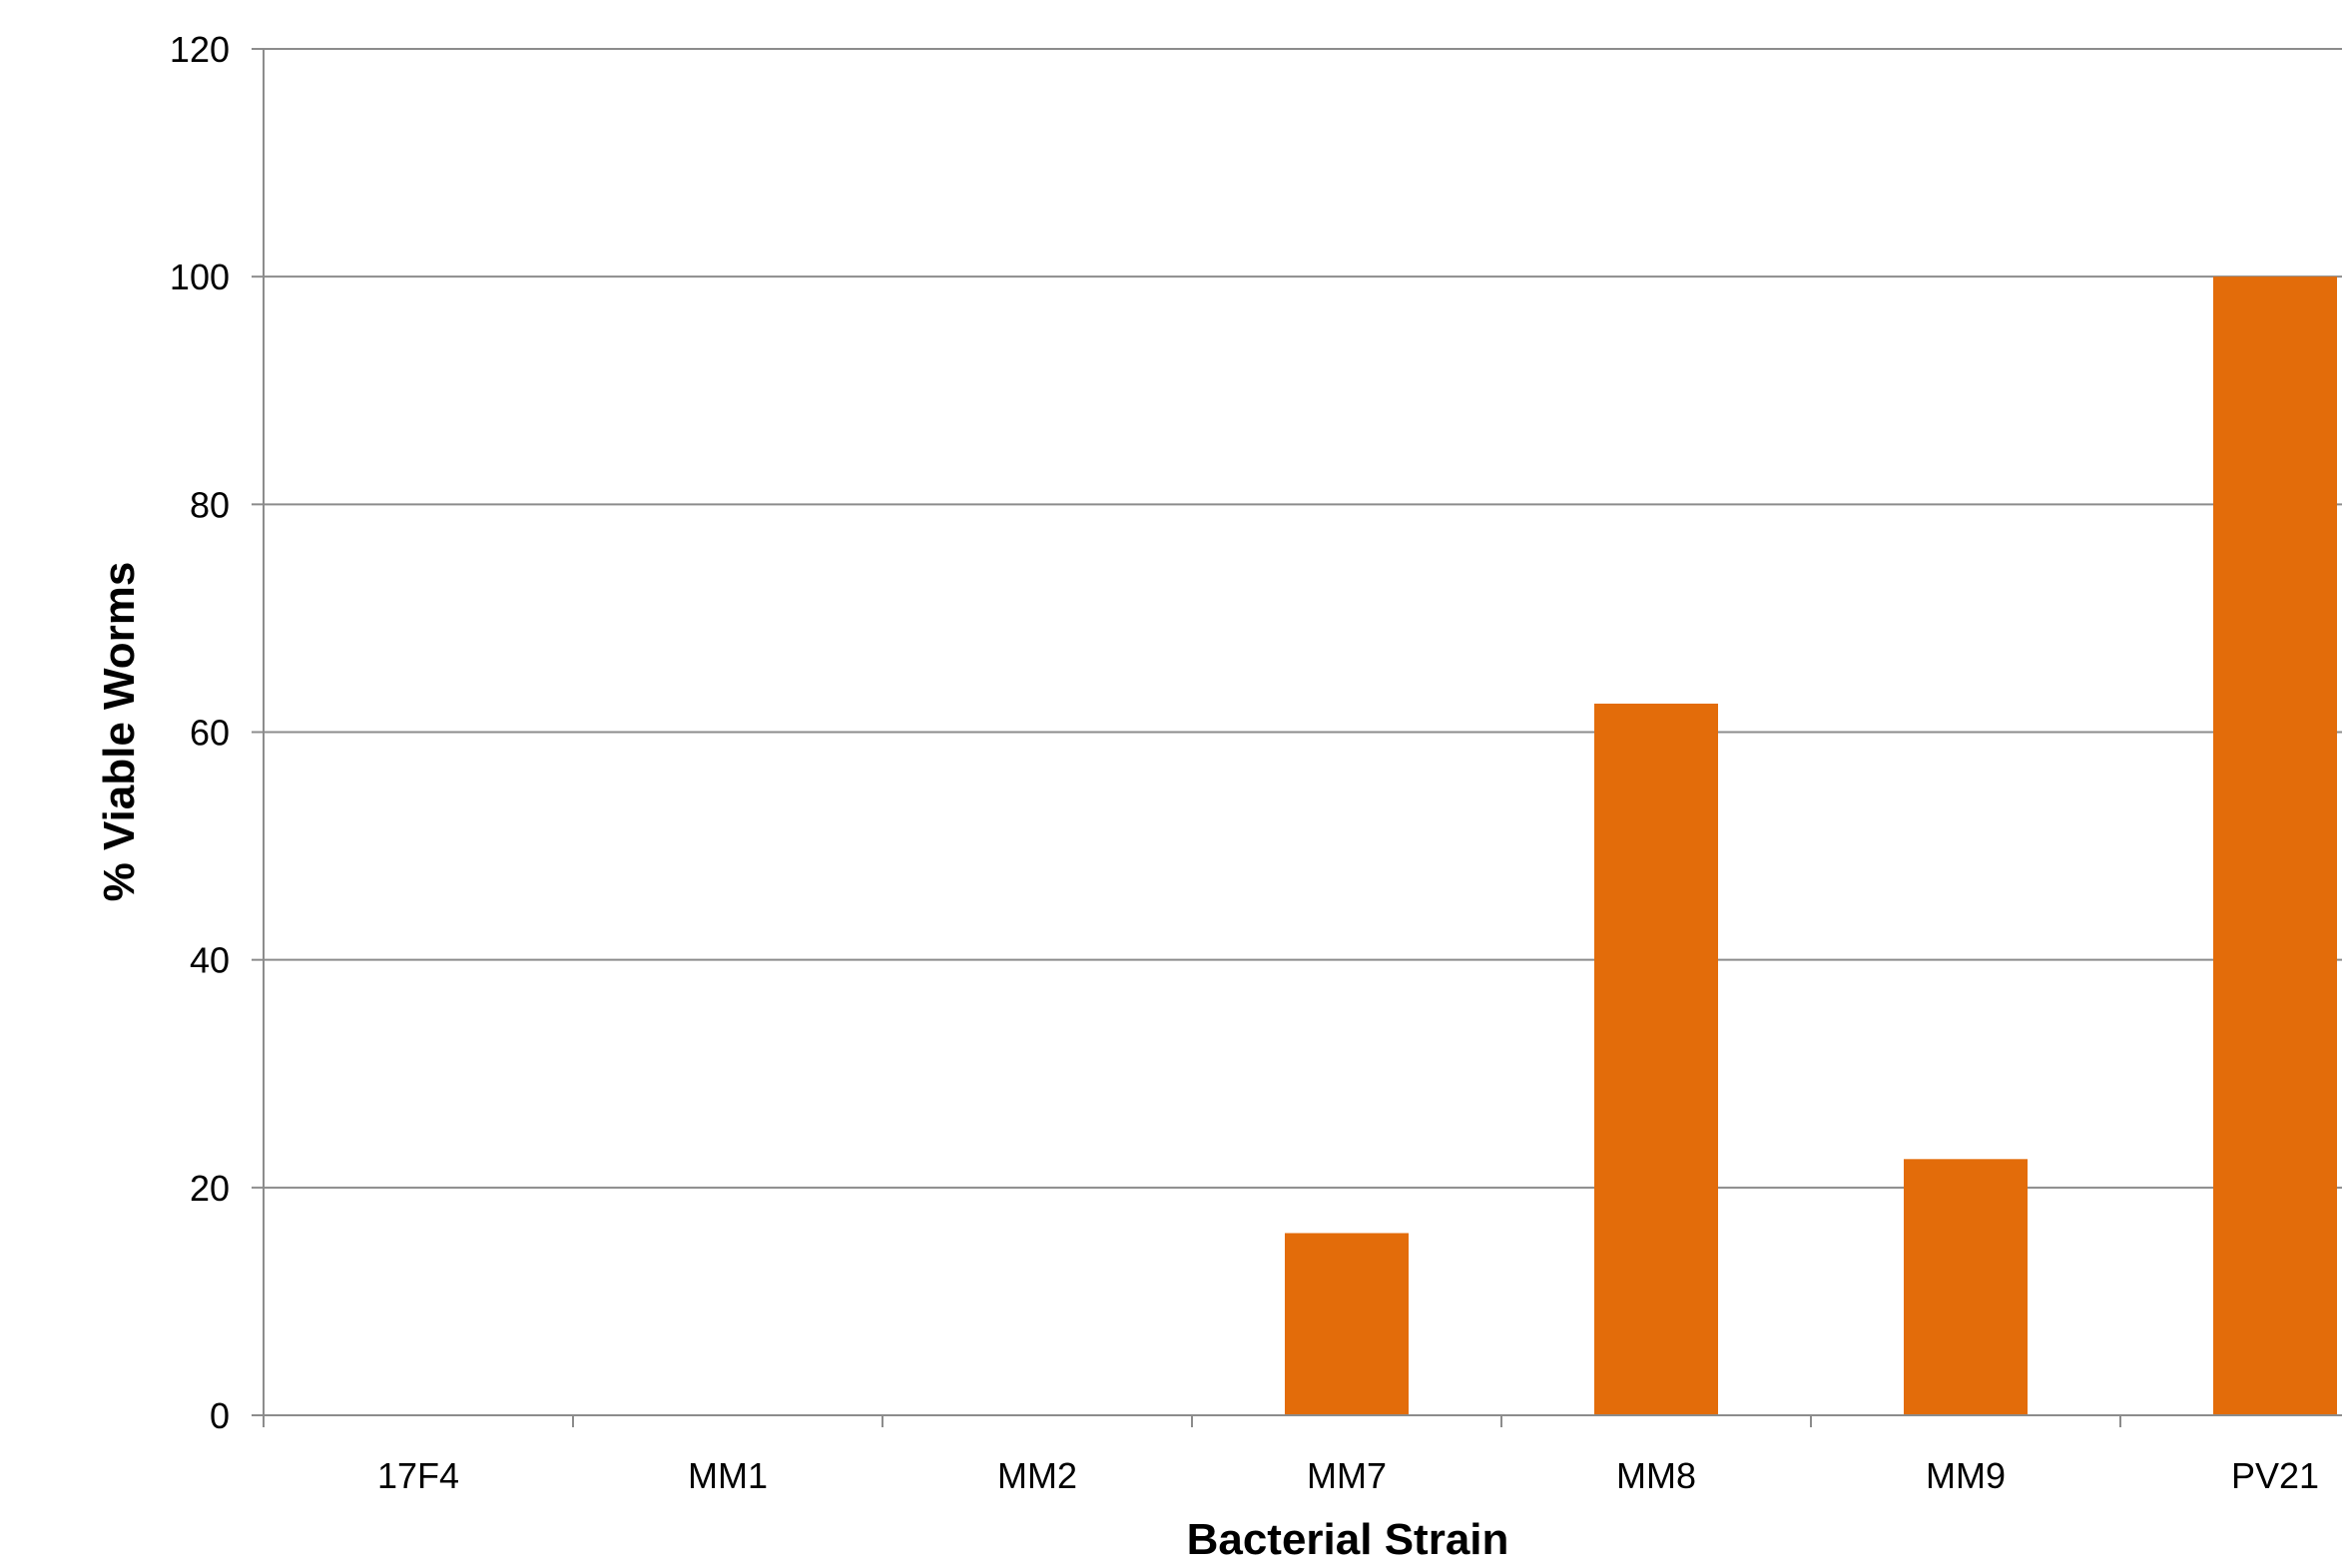 The image size is (2342, 1568). I want to click on x-tick-label: MM1, so click(728, 1475).